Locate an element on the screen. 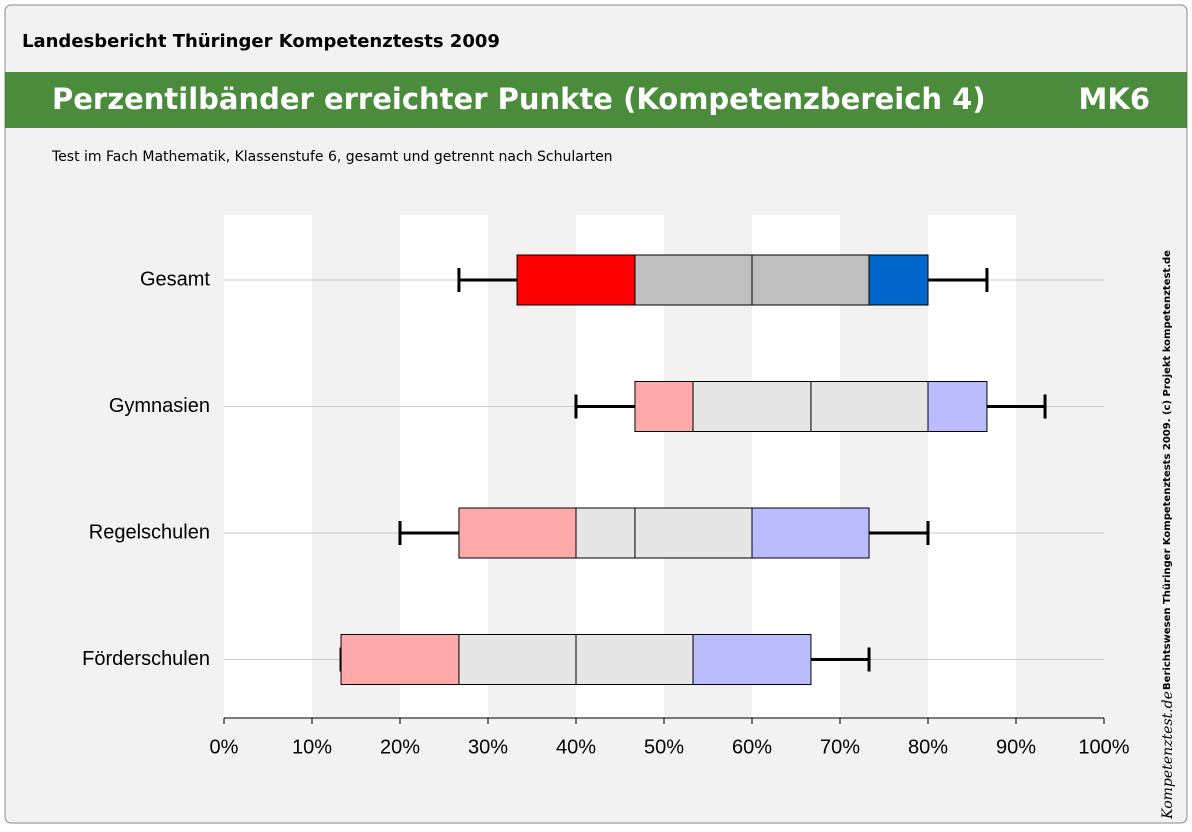  x-tick-label: 40% is located at coordinates (576, 747).